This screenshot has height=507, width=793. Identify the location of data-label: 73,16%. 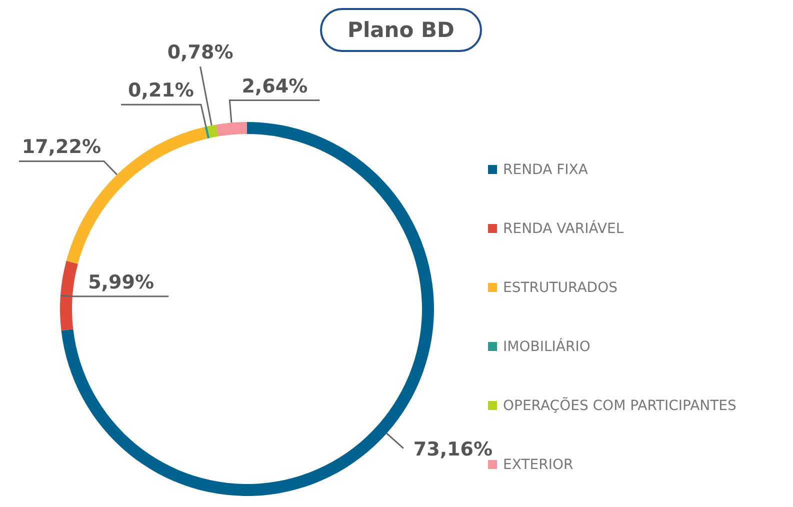
(453, 449).